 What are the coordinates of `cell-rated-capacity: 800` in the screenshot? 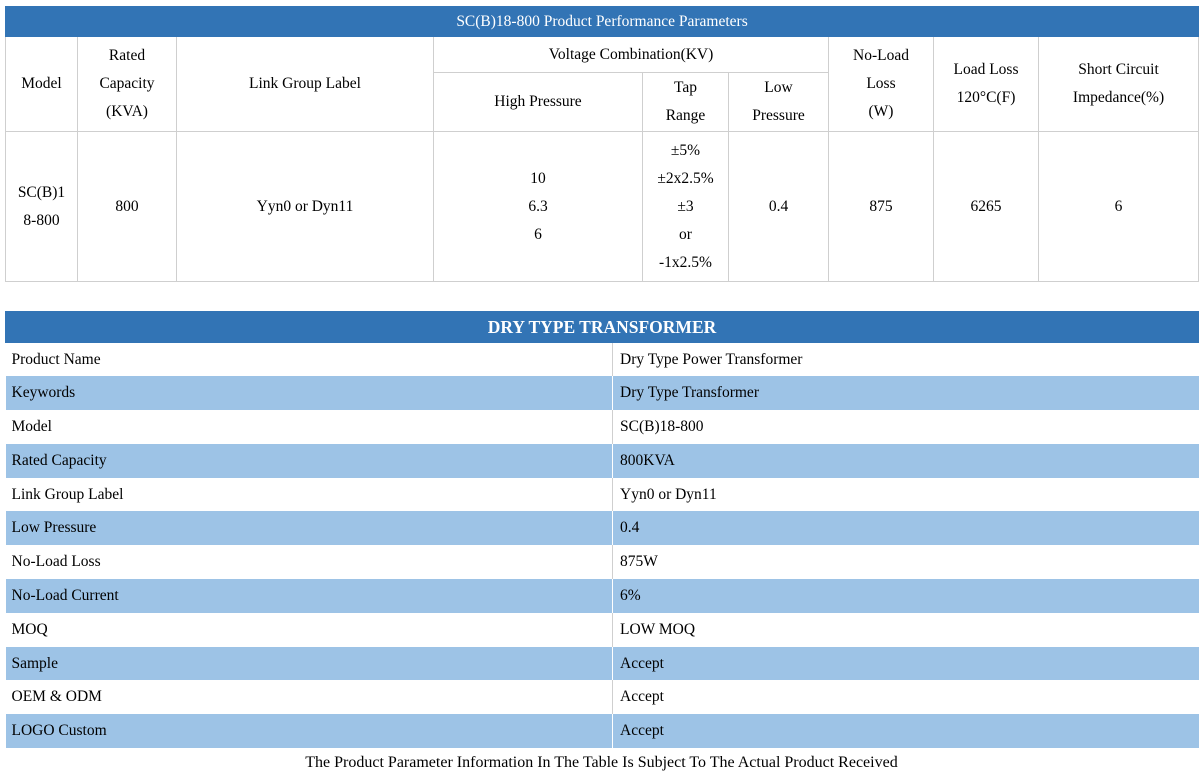 It's located at (127, 206).